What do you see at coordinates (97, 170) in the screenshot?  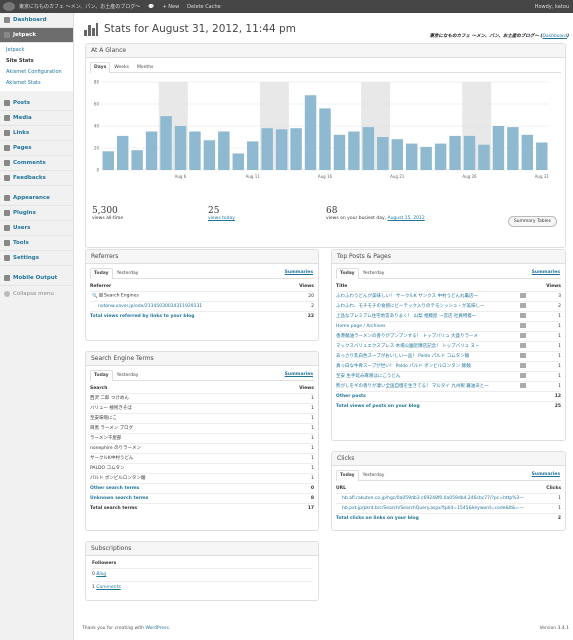 I see `y-tick-label: 0` at bounding box center [97, 170].